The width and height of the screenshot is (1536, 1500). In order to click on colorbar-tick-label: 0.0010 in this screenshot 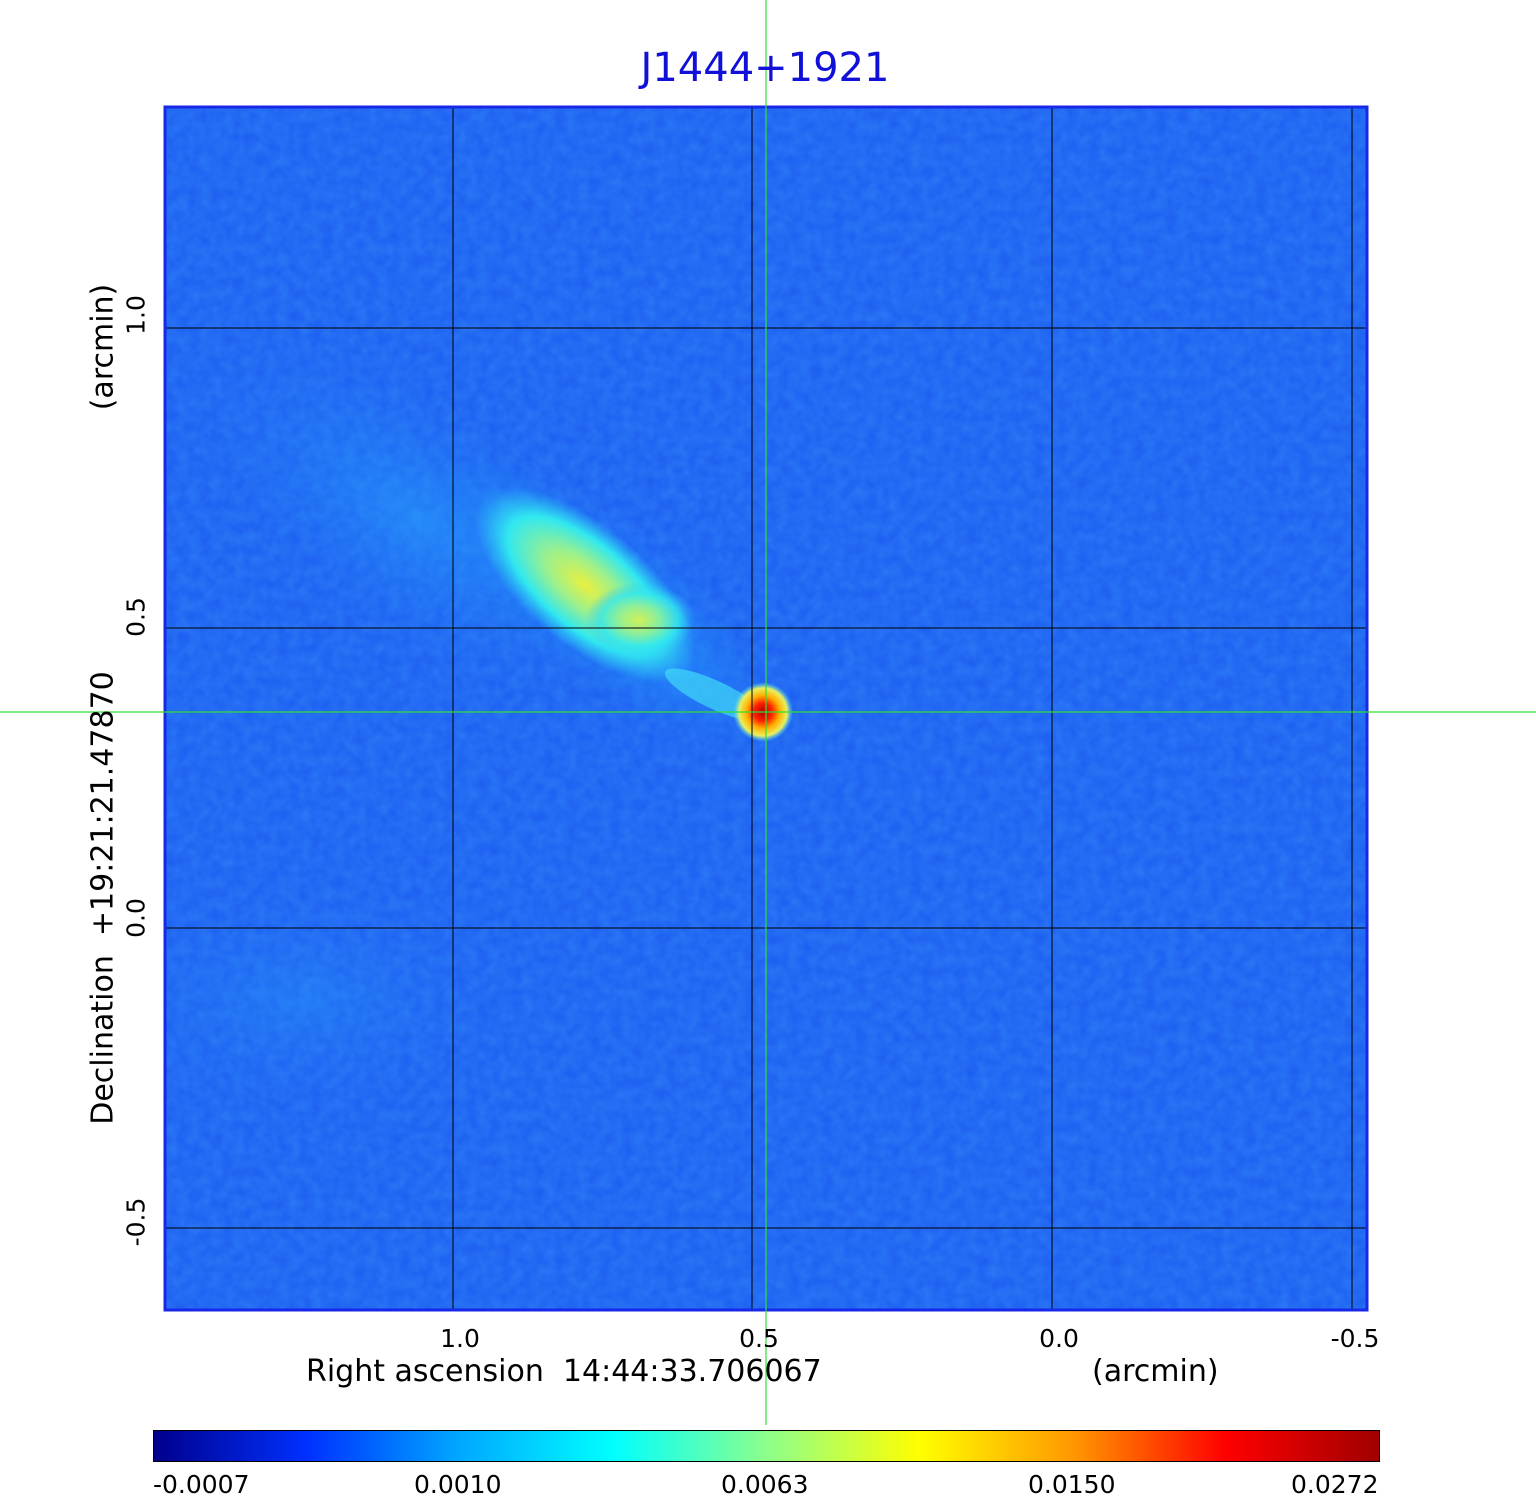, I will do `click(458, 1484)`.